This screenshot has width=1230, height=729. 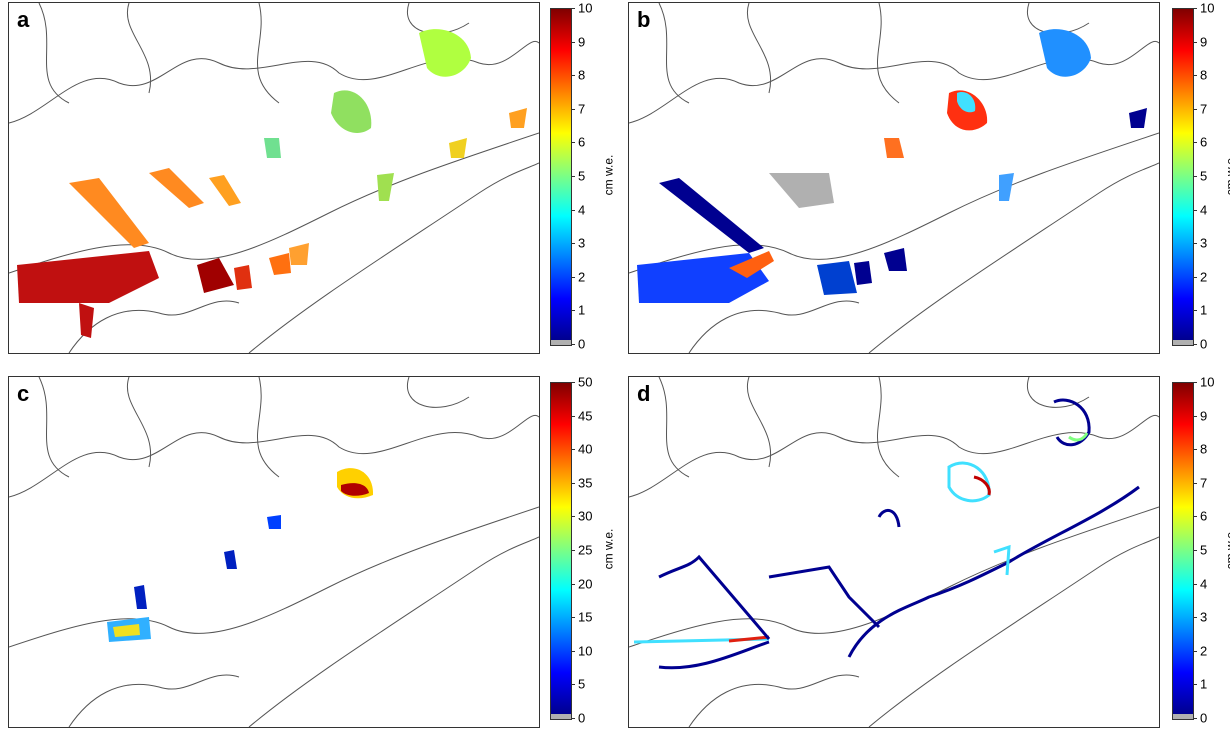 I want to click on colorbar-tick-label: 40, so click(x=585, y=449).